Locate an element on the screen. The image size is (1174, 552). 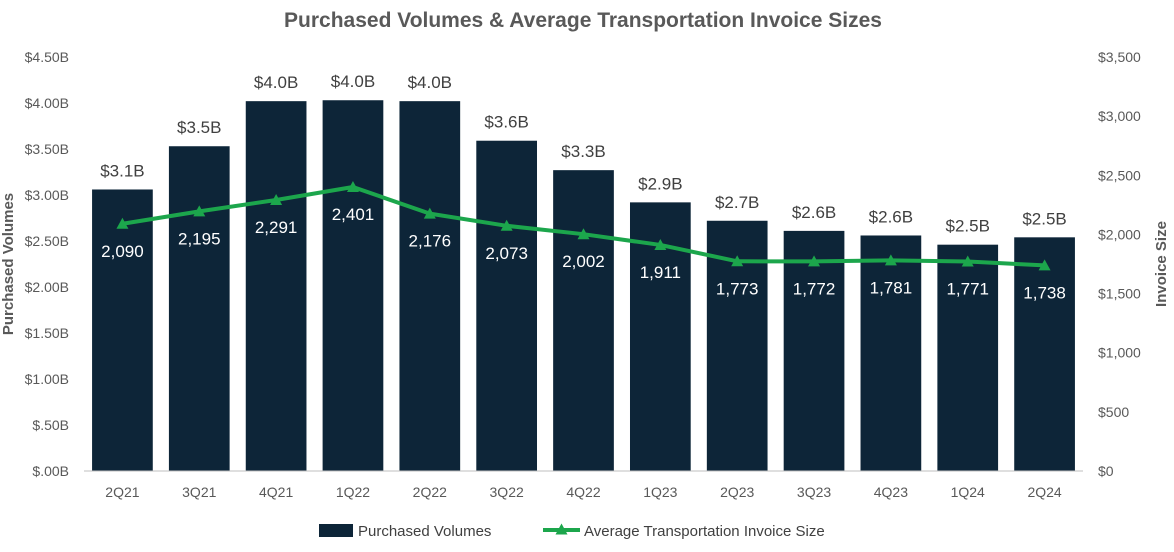
line-data-label: 1,773 is located at coordinates (737, 288).